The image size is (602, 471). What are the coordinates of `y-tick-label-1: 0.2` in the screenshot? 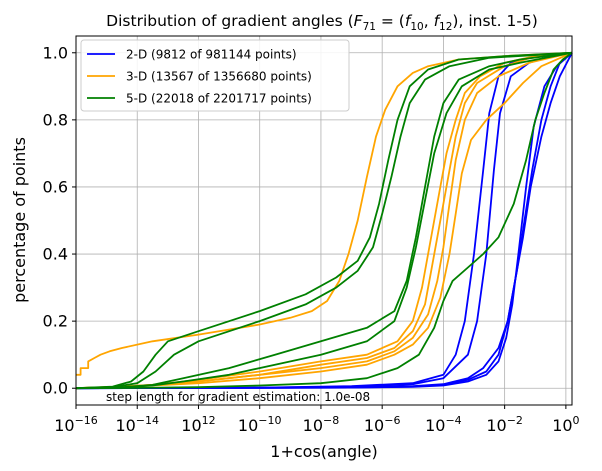 It's located at (55, 321).